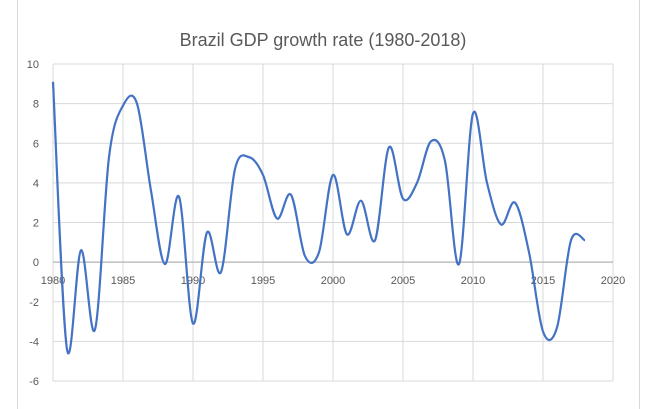 The width and height of the screenshot is (646, 409). Describe the element at coordinates (403, 281) in the screenshot. I see `x-tick-label: 2005` at that location.